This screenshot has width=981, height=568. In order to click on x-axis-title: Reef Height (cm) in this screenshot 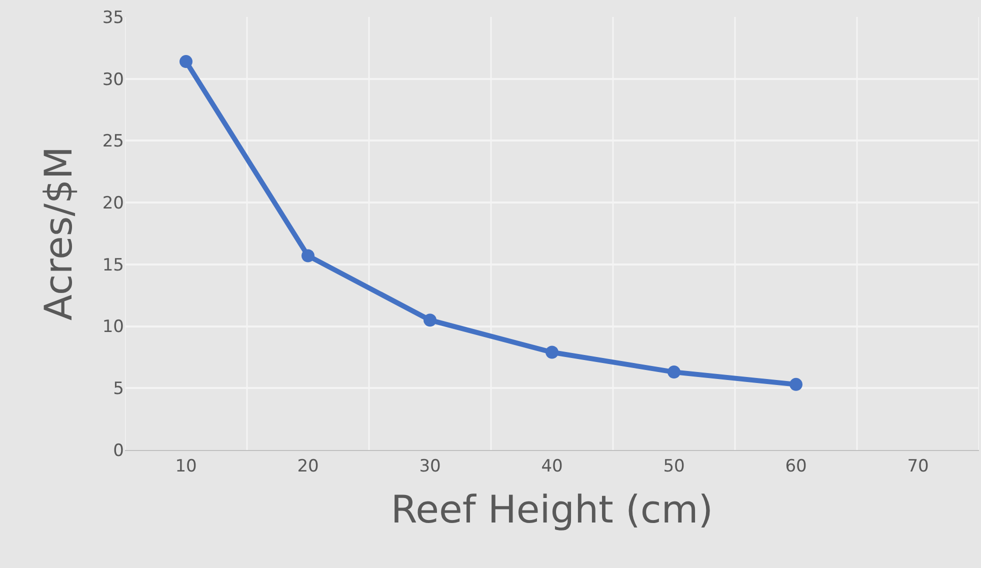, I will do `click(552, 510)`.